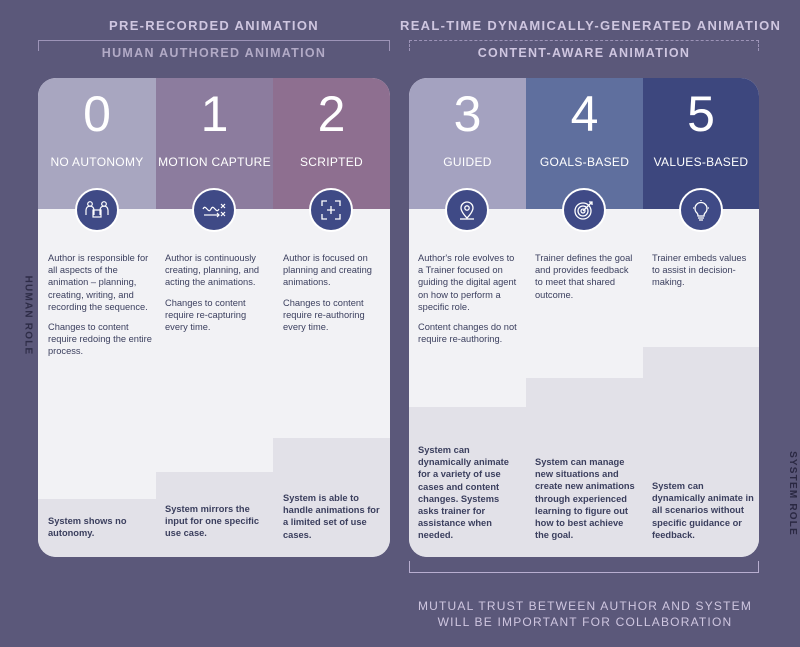  What do you see at coordinates (28, 315) in the screenshot?
I see `side-label-human-role: Human Role` at bounding box center [28, 315].